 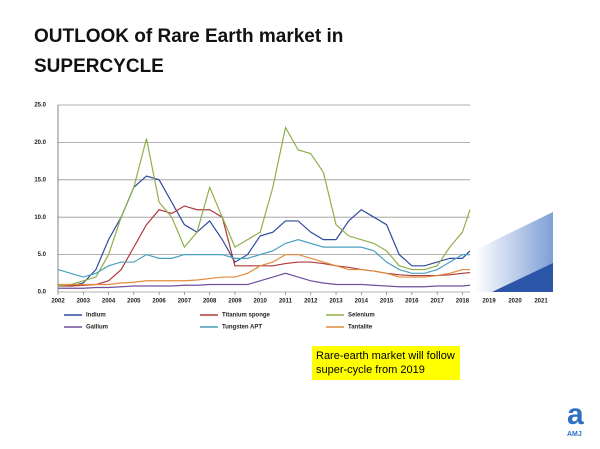 What do you see at coordinates (235, 302) in the screenshot?
I see `x-tick-label: 2009` at bounding box center [235, 302].